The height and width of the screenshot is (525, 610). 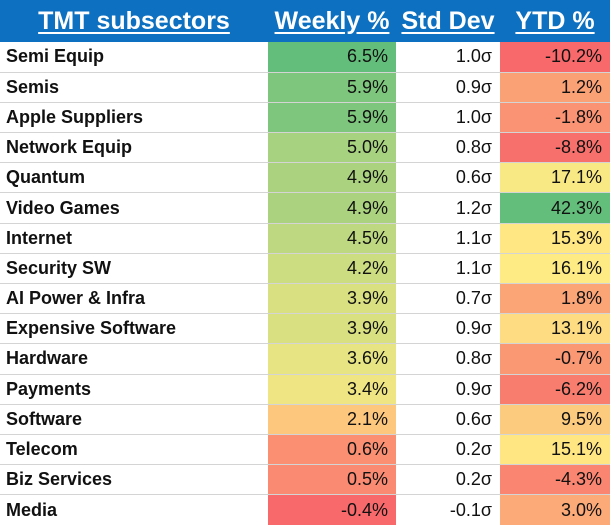 I want to click on weekly-pct-cell: 3.4%, so click(x=332, y=389).